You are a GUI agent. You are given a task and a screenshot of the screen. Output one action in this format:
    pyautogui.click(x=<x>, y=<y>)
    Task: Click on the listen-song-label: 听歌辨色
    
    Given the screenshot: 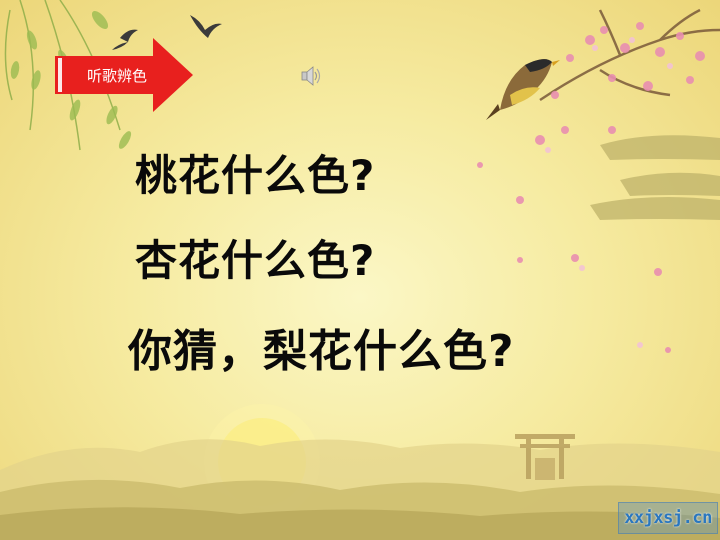 What is the action you would take?
    pyautogui.click(x=117, y=76)
    